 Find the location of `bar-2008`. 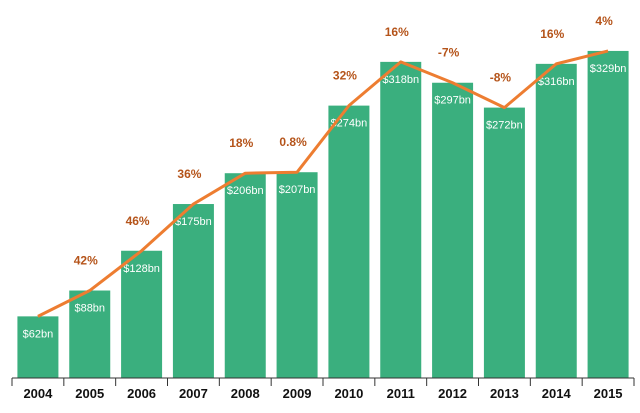

bar-2008 is located at coordinates (245, 275).